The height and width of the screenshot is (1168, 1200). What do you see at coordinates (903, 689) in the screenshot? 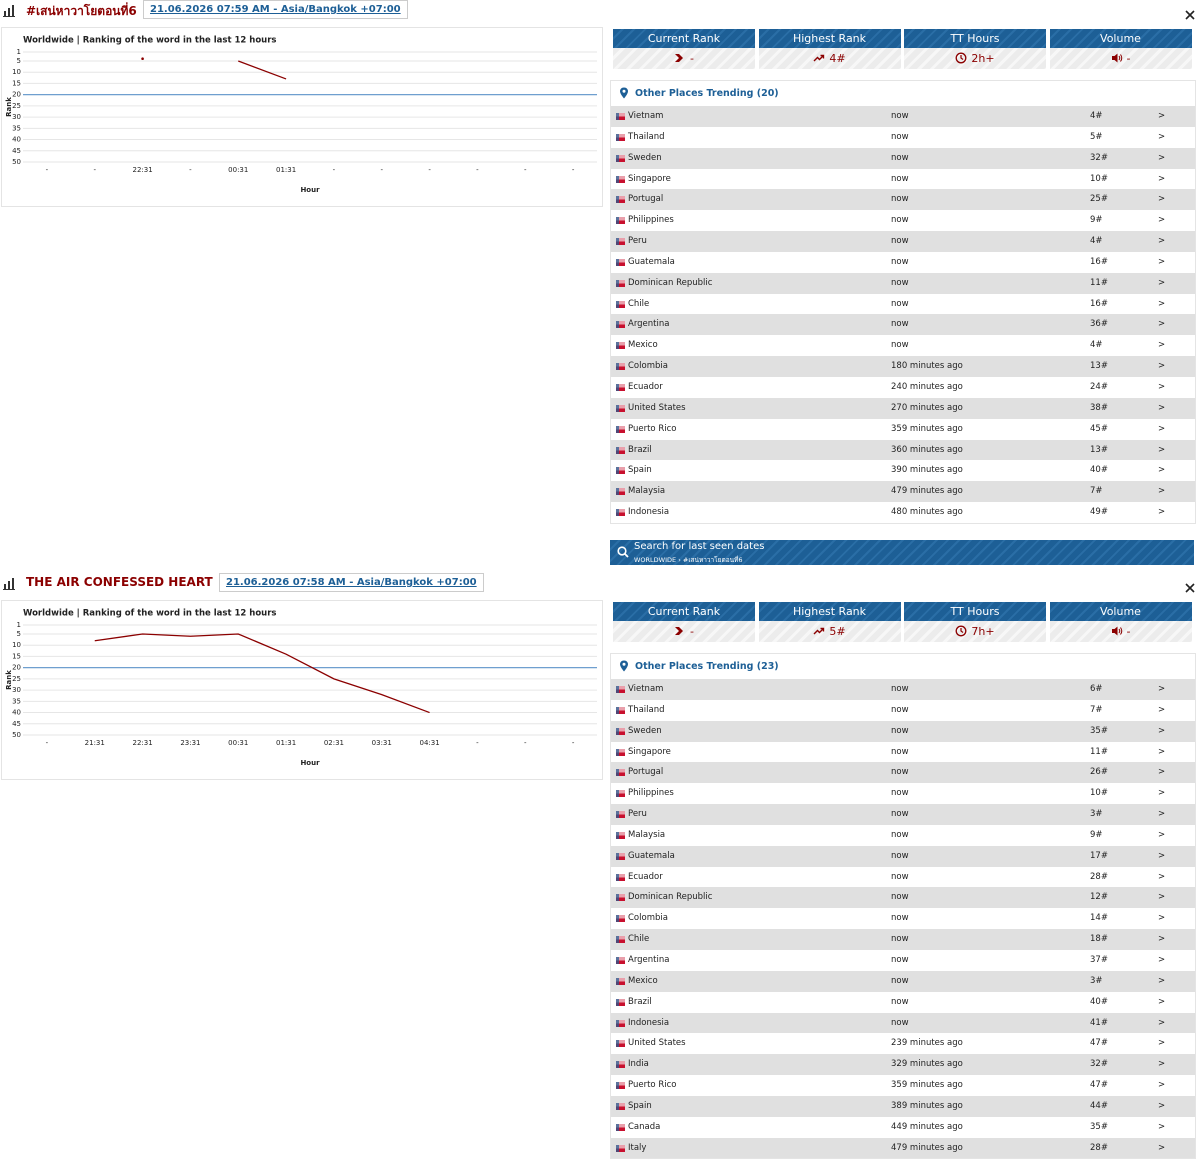
I see `place-row: Vietnam now 6# >` at bounding box center [903, 689].